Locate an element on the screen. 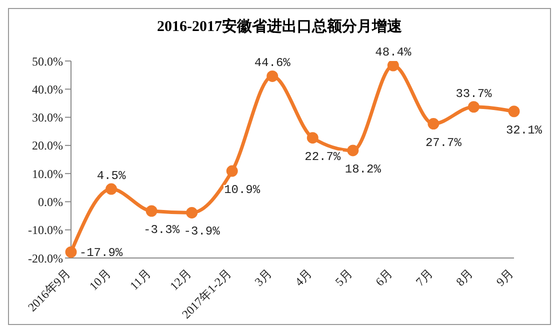 The image size is (559, 333). data-label: 32.1% is located at coordinates (524, 130).